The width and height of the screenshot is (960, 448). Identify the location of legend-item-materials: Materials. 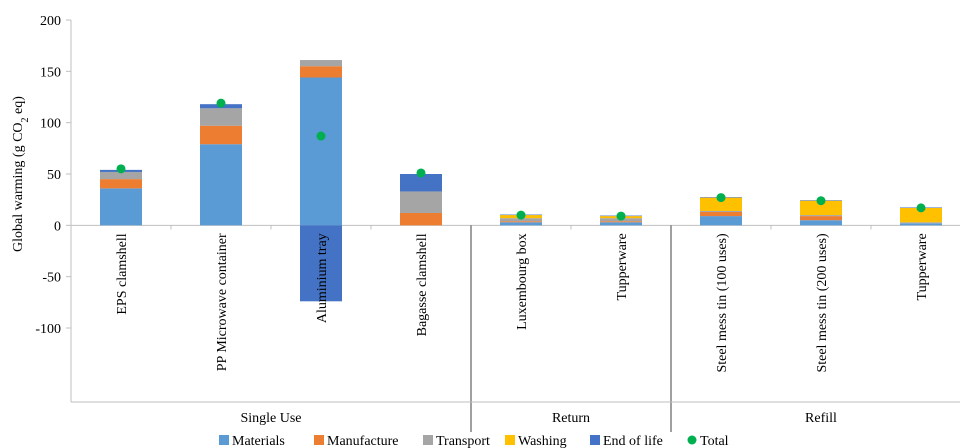
(252, 441).